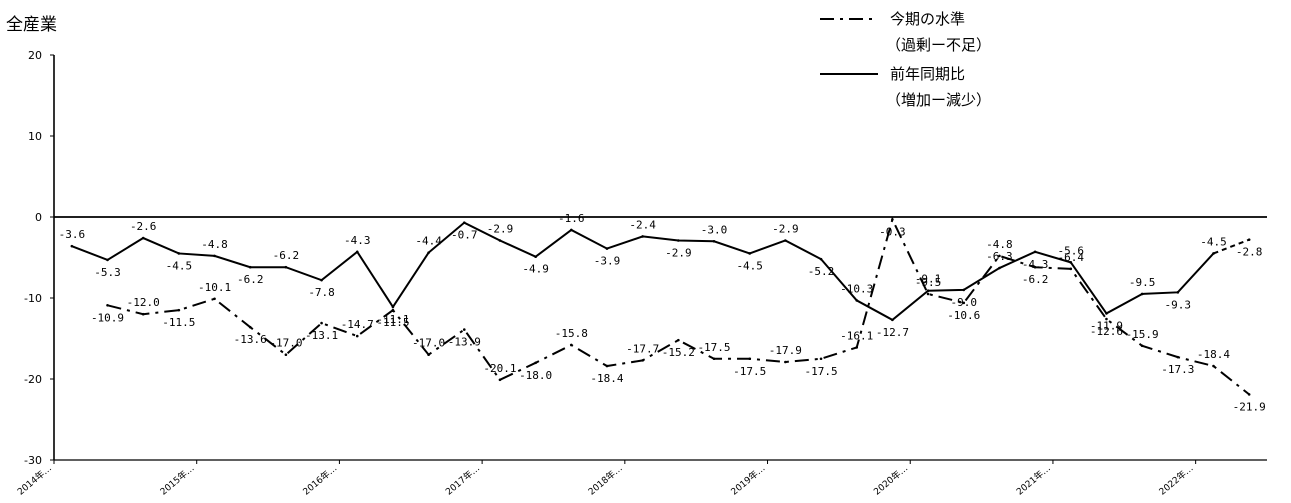 This screenshot has height=503, width=1291. Describe the element at coordinates (33, 379) in the screenshot. I see `y-tick-label: -20` at that location.